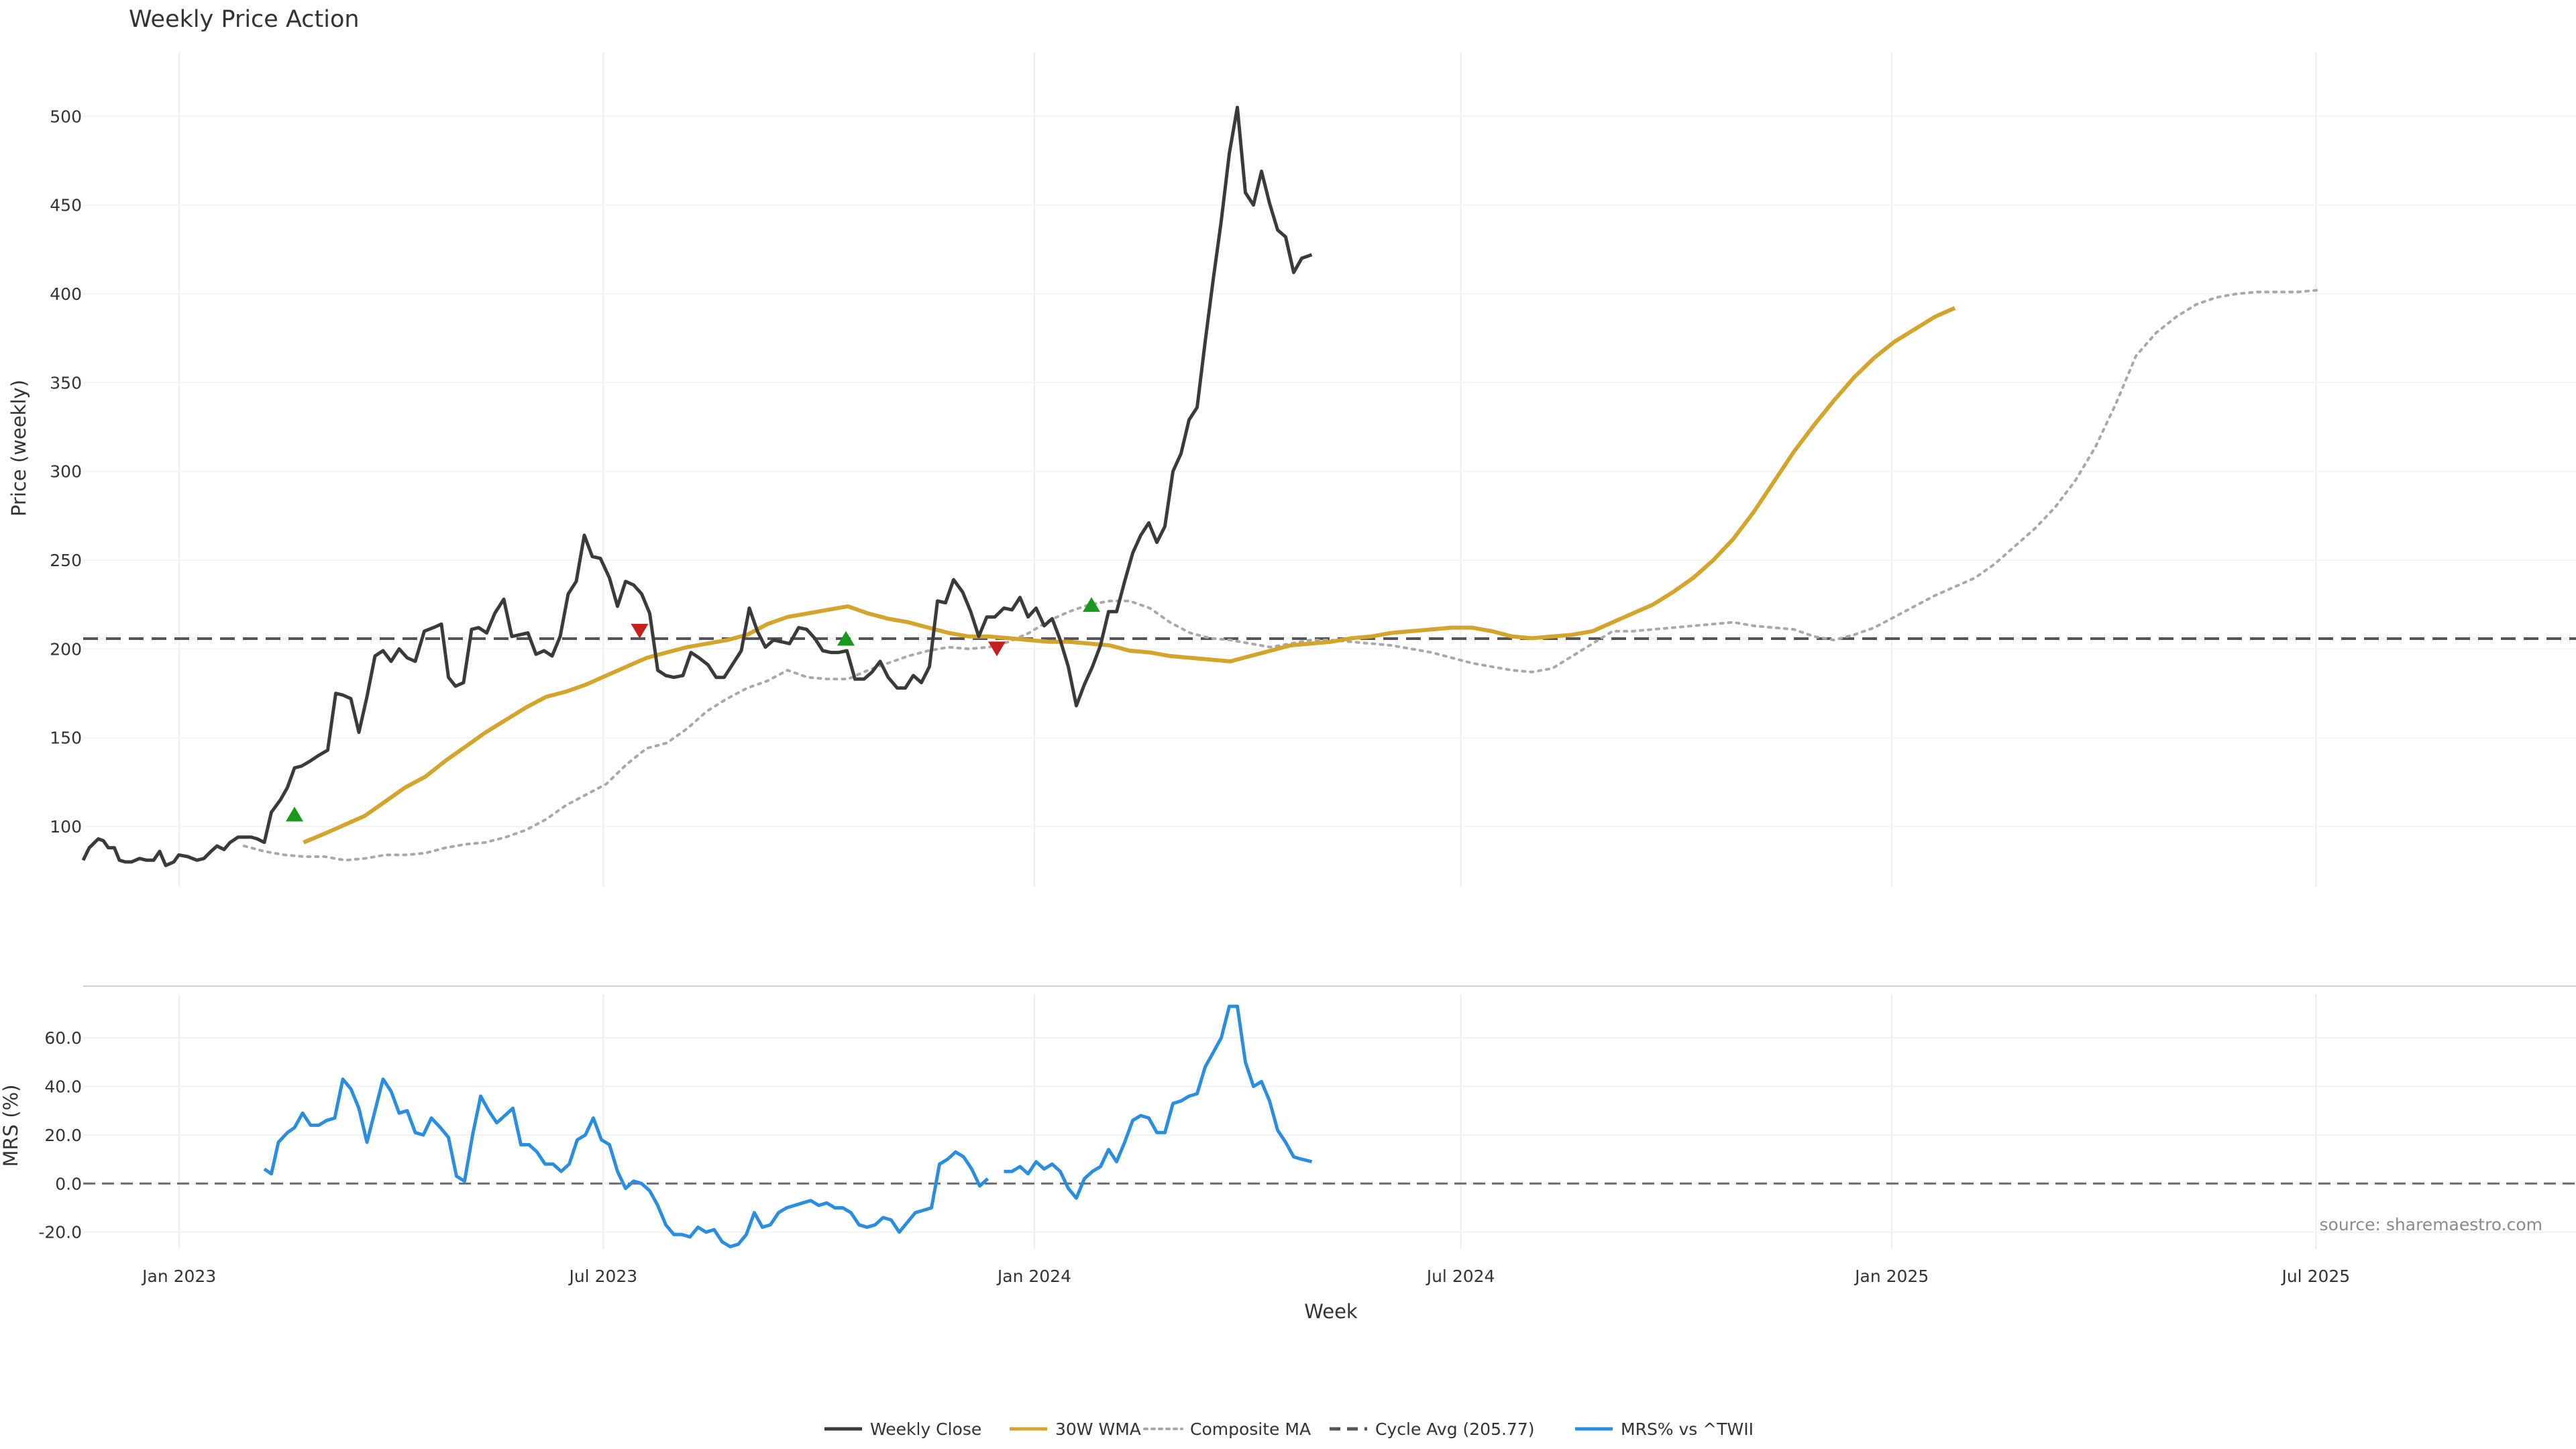 The height and width of the screenshot is (1449, 2576). What do you see at coordinates (1460, 1276) in the screenshot?
I see `x-tick-label: Jul 2024` at bounding box center [1460, 1276].